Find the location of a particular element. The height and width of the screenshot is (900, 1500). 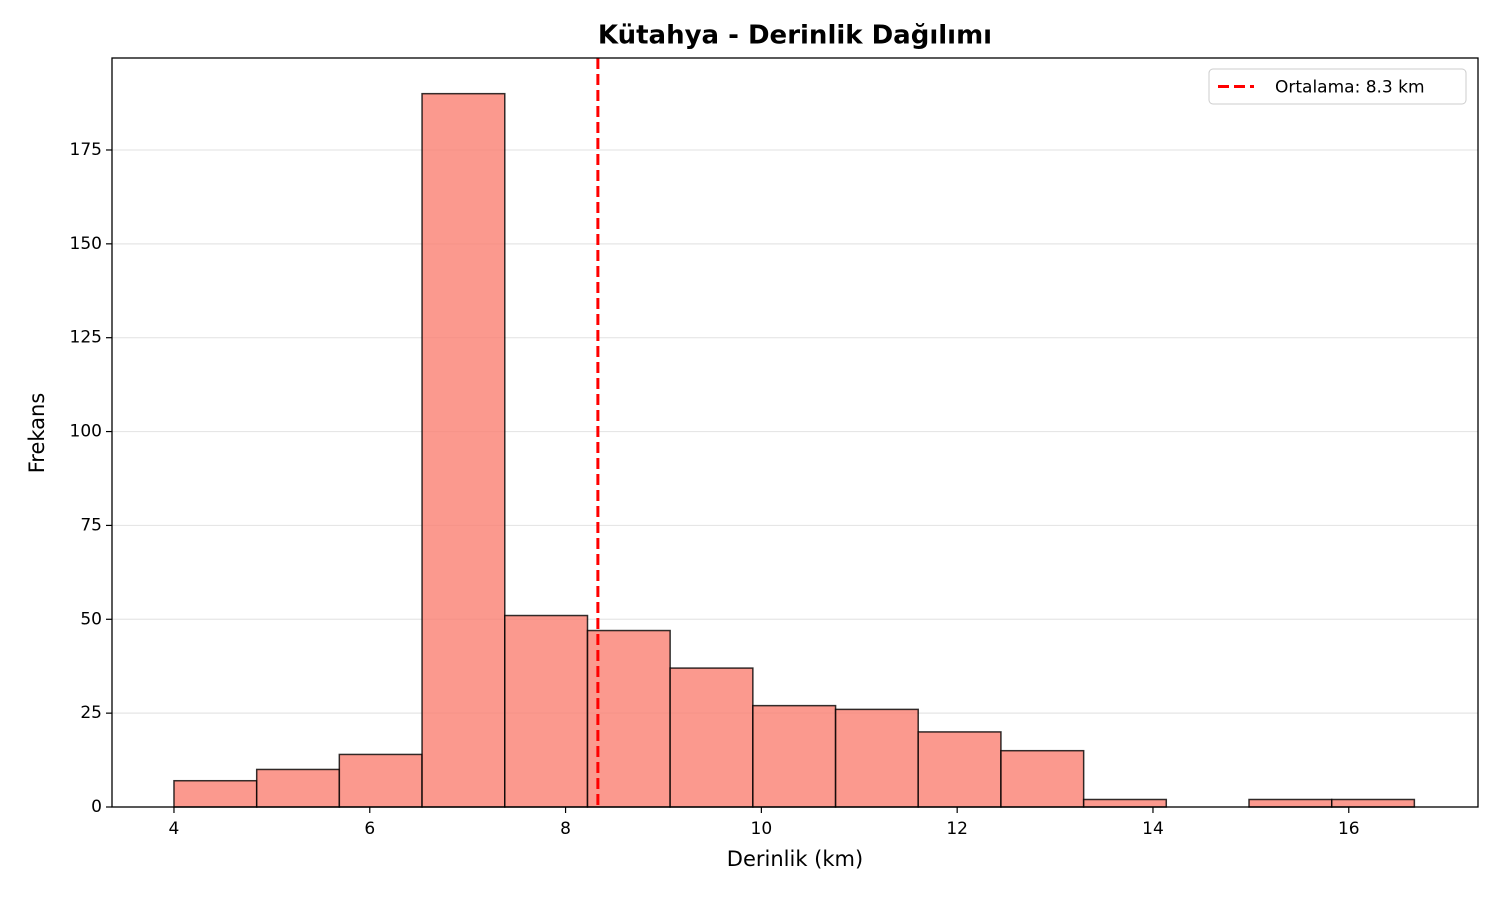

y-axis-label: Frekans is located at coordinates (37, 433).